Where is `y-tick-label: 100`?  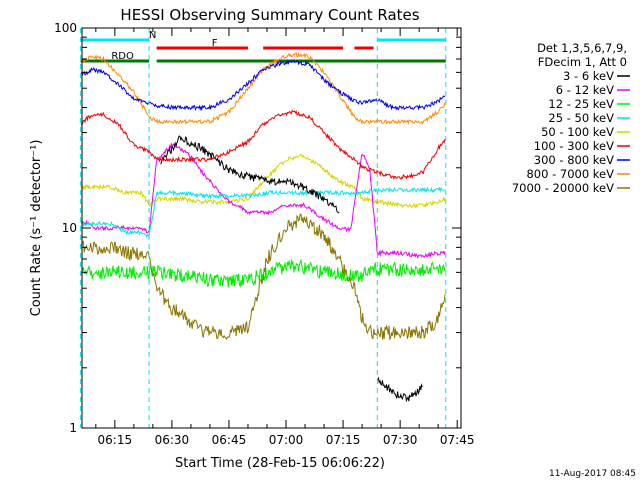 y-tick-label: 100 is located at coordinates (65, 28).